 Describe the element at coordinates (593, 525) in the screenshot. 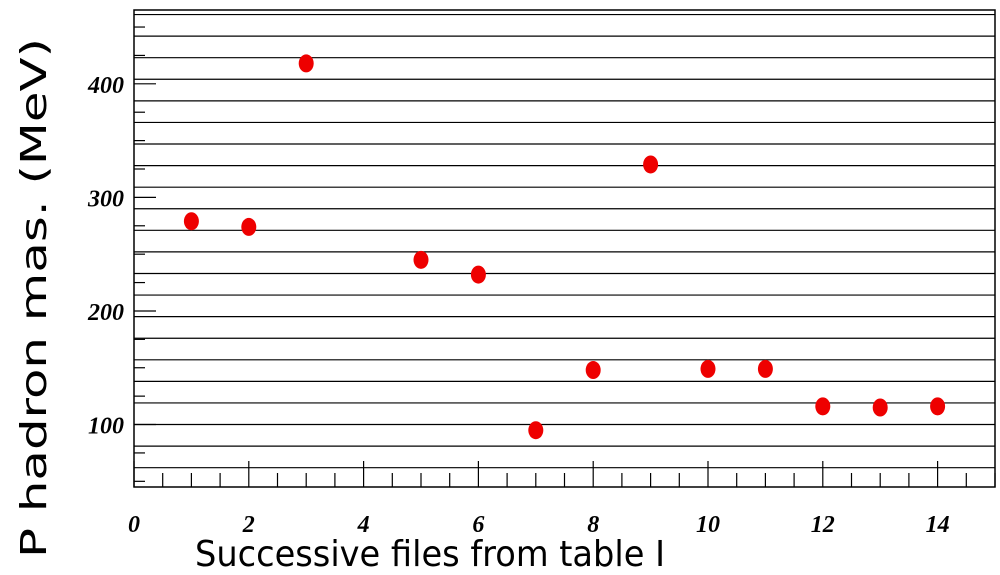

I see `x-tick-label: 8` at that location.